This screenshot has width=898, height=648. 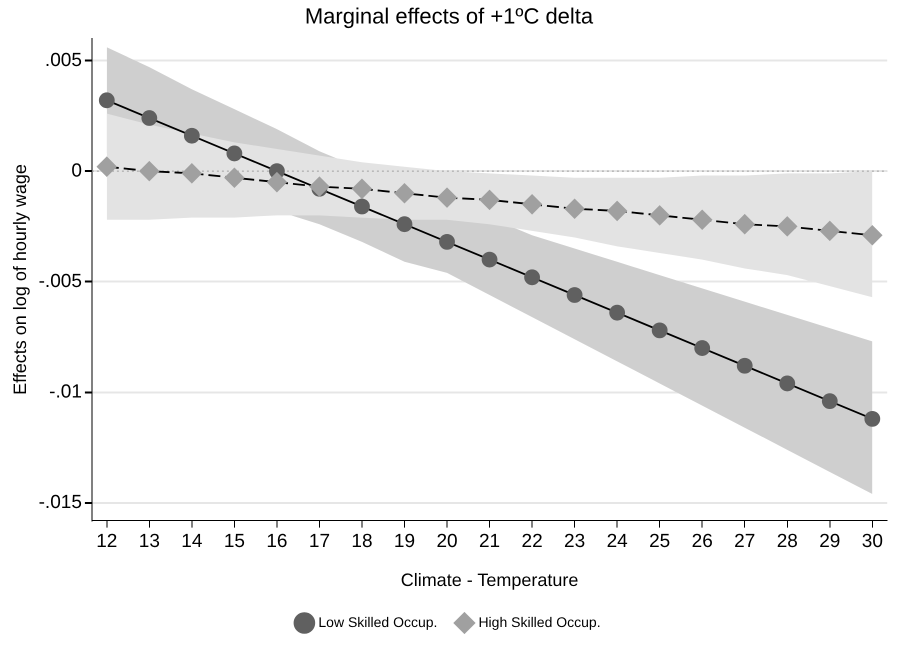 I want to click on x-tick-label: 12, so click(x=107, y=541).